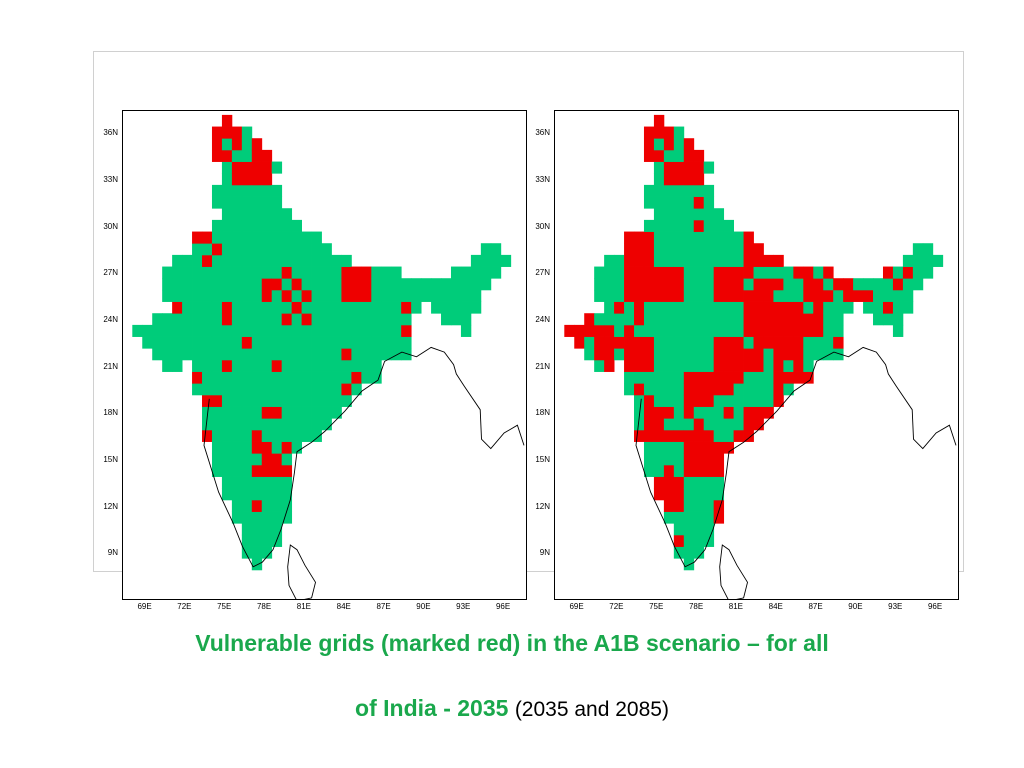  What do you see at coordinates (895, 606) in the screenshot?
I see `lon-tick-label: 93E` at bounding box center [895, 606].